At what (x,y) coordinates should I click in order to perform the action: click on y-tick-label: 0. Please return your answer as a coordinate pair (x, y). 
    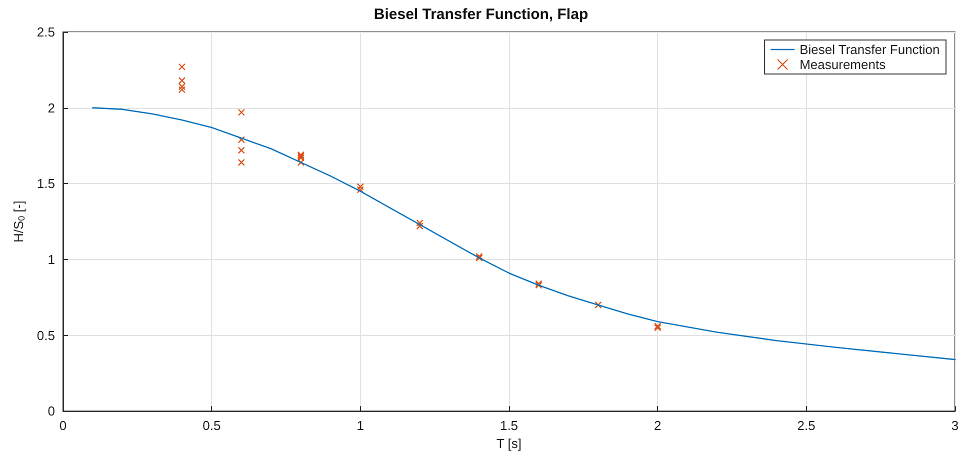
    Looking at the image, I should click on (51, 411).